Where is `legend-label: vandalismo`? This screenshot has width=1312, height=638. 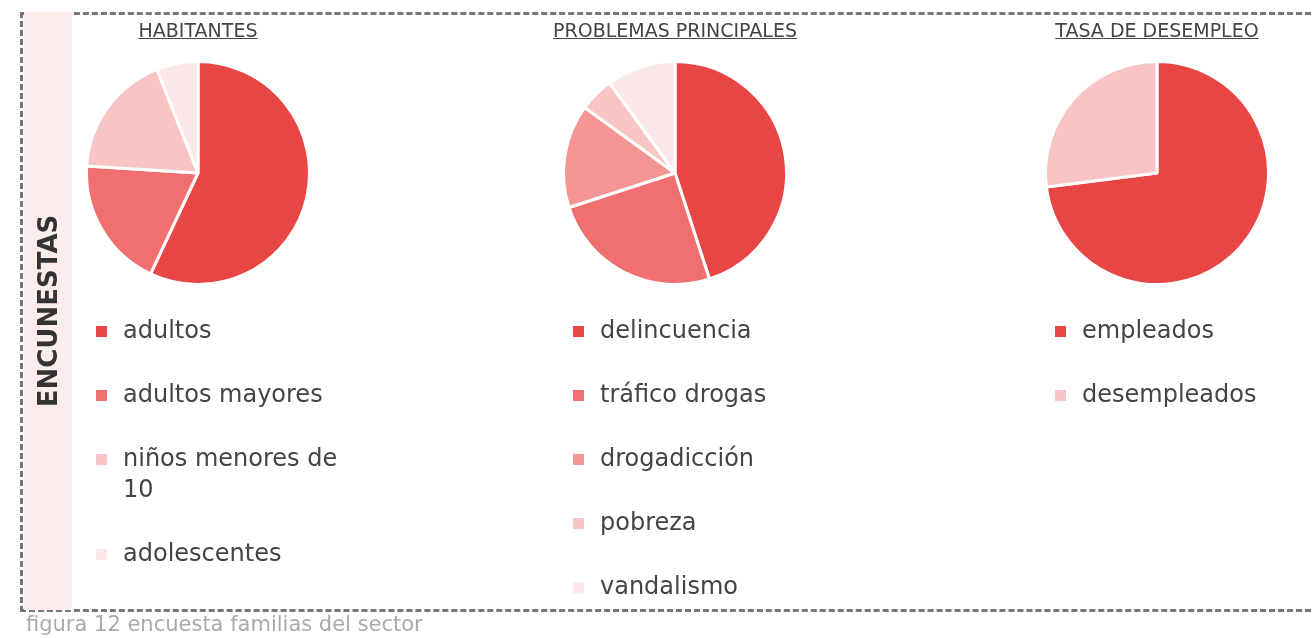
legend-label: vandalismo is located at coordinates (669, 586).